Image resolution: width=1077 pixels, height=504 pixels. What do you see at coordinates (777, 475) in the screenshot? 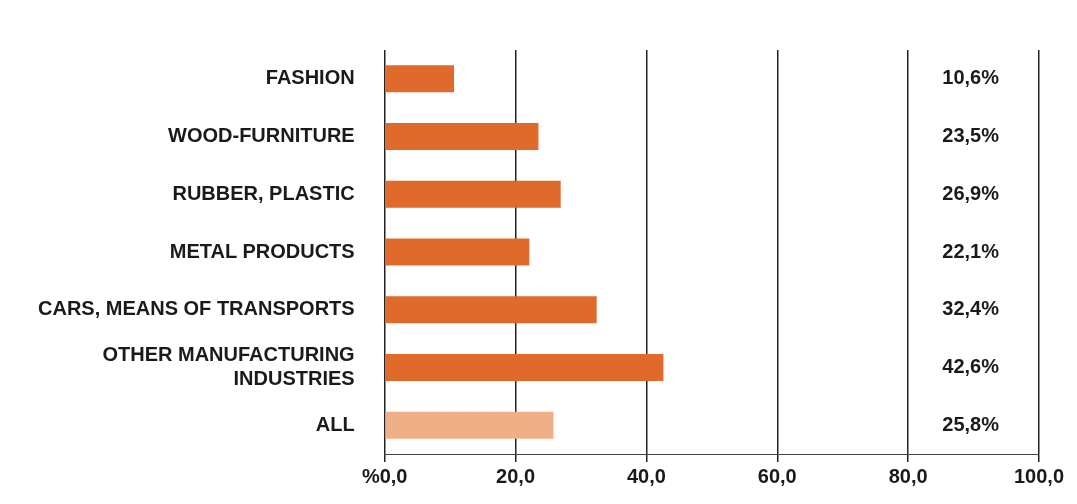
I see `x-tick-label: 60,0` at bounding box center [777, 475].